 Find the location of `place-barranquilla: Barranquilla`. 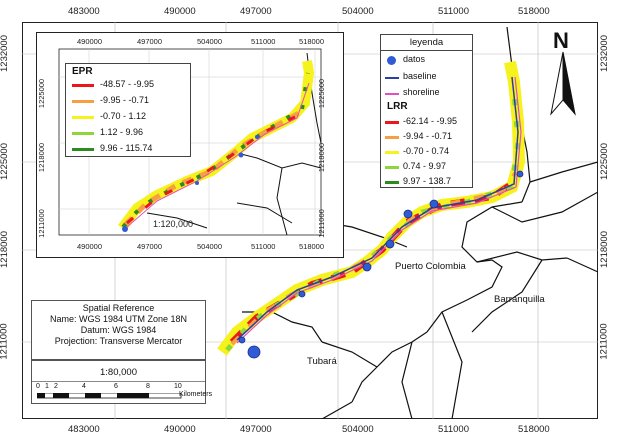

place-barranquilla: Barranquilla is located at coordinates (519, 299).